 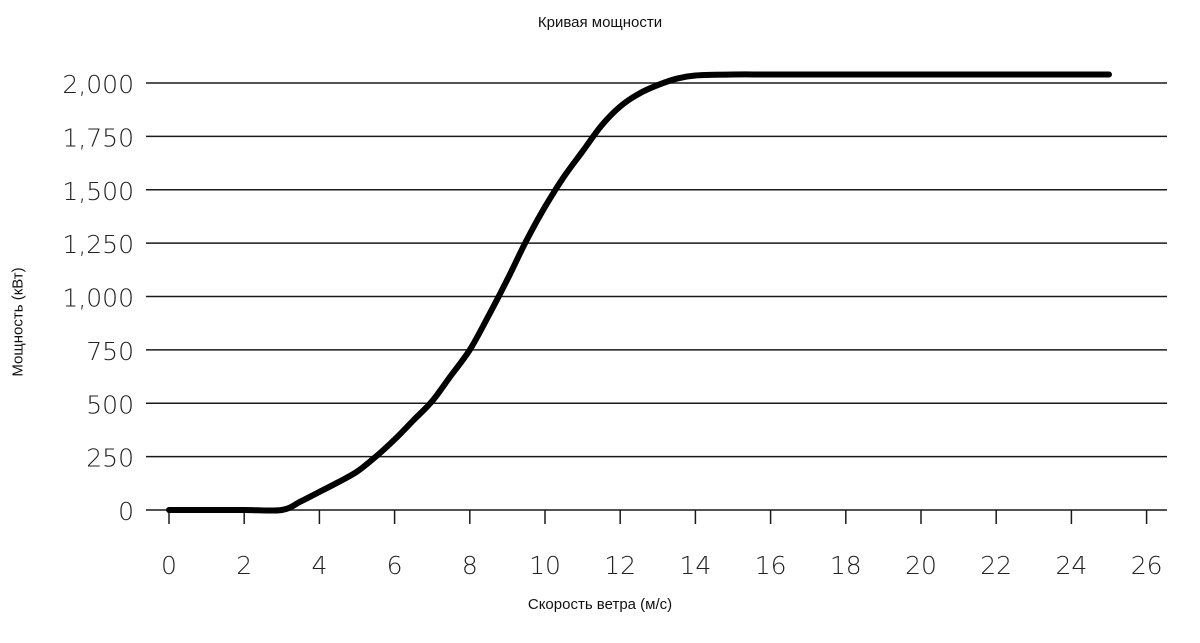 What do you see at coordinates (545, 565) in the screenshot?
I see `x-tick-label: 10` at bounding box center [545, 565].